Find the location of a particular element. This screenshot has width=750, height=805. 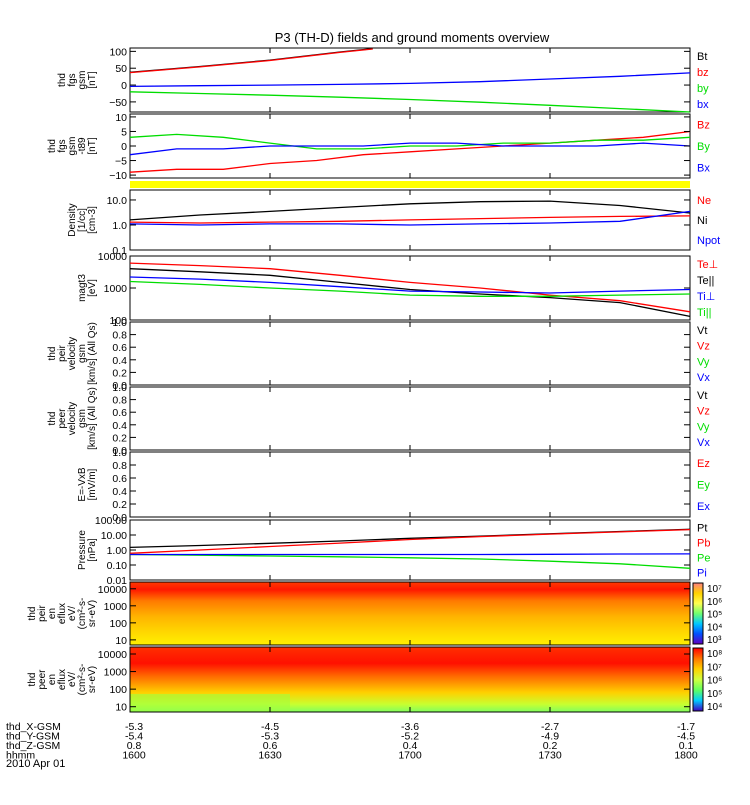

x-axis-value: 0.6 is located at coordinates (270, 746).